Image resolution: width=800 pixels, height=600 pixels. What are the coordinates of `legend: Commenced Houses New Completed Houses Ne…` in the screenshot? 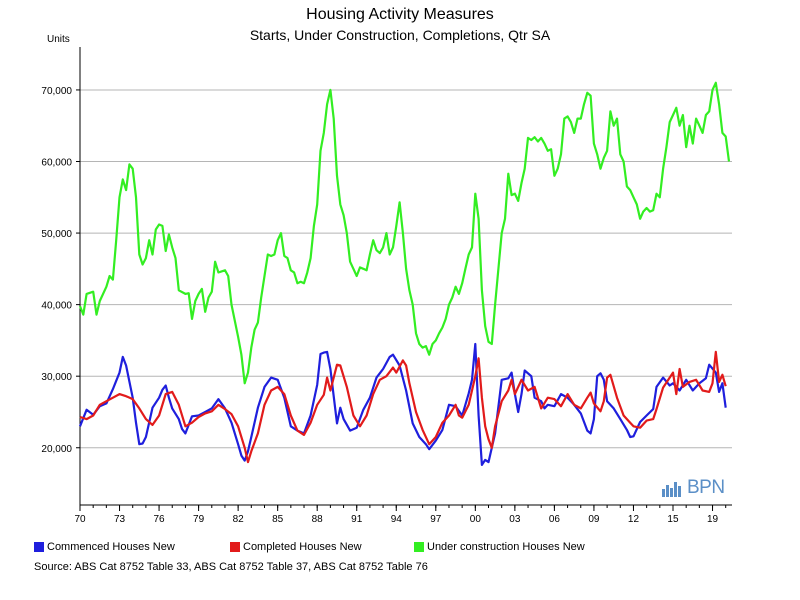 It's located at (404, 549).